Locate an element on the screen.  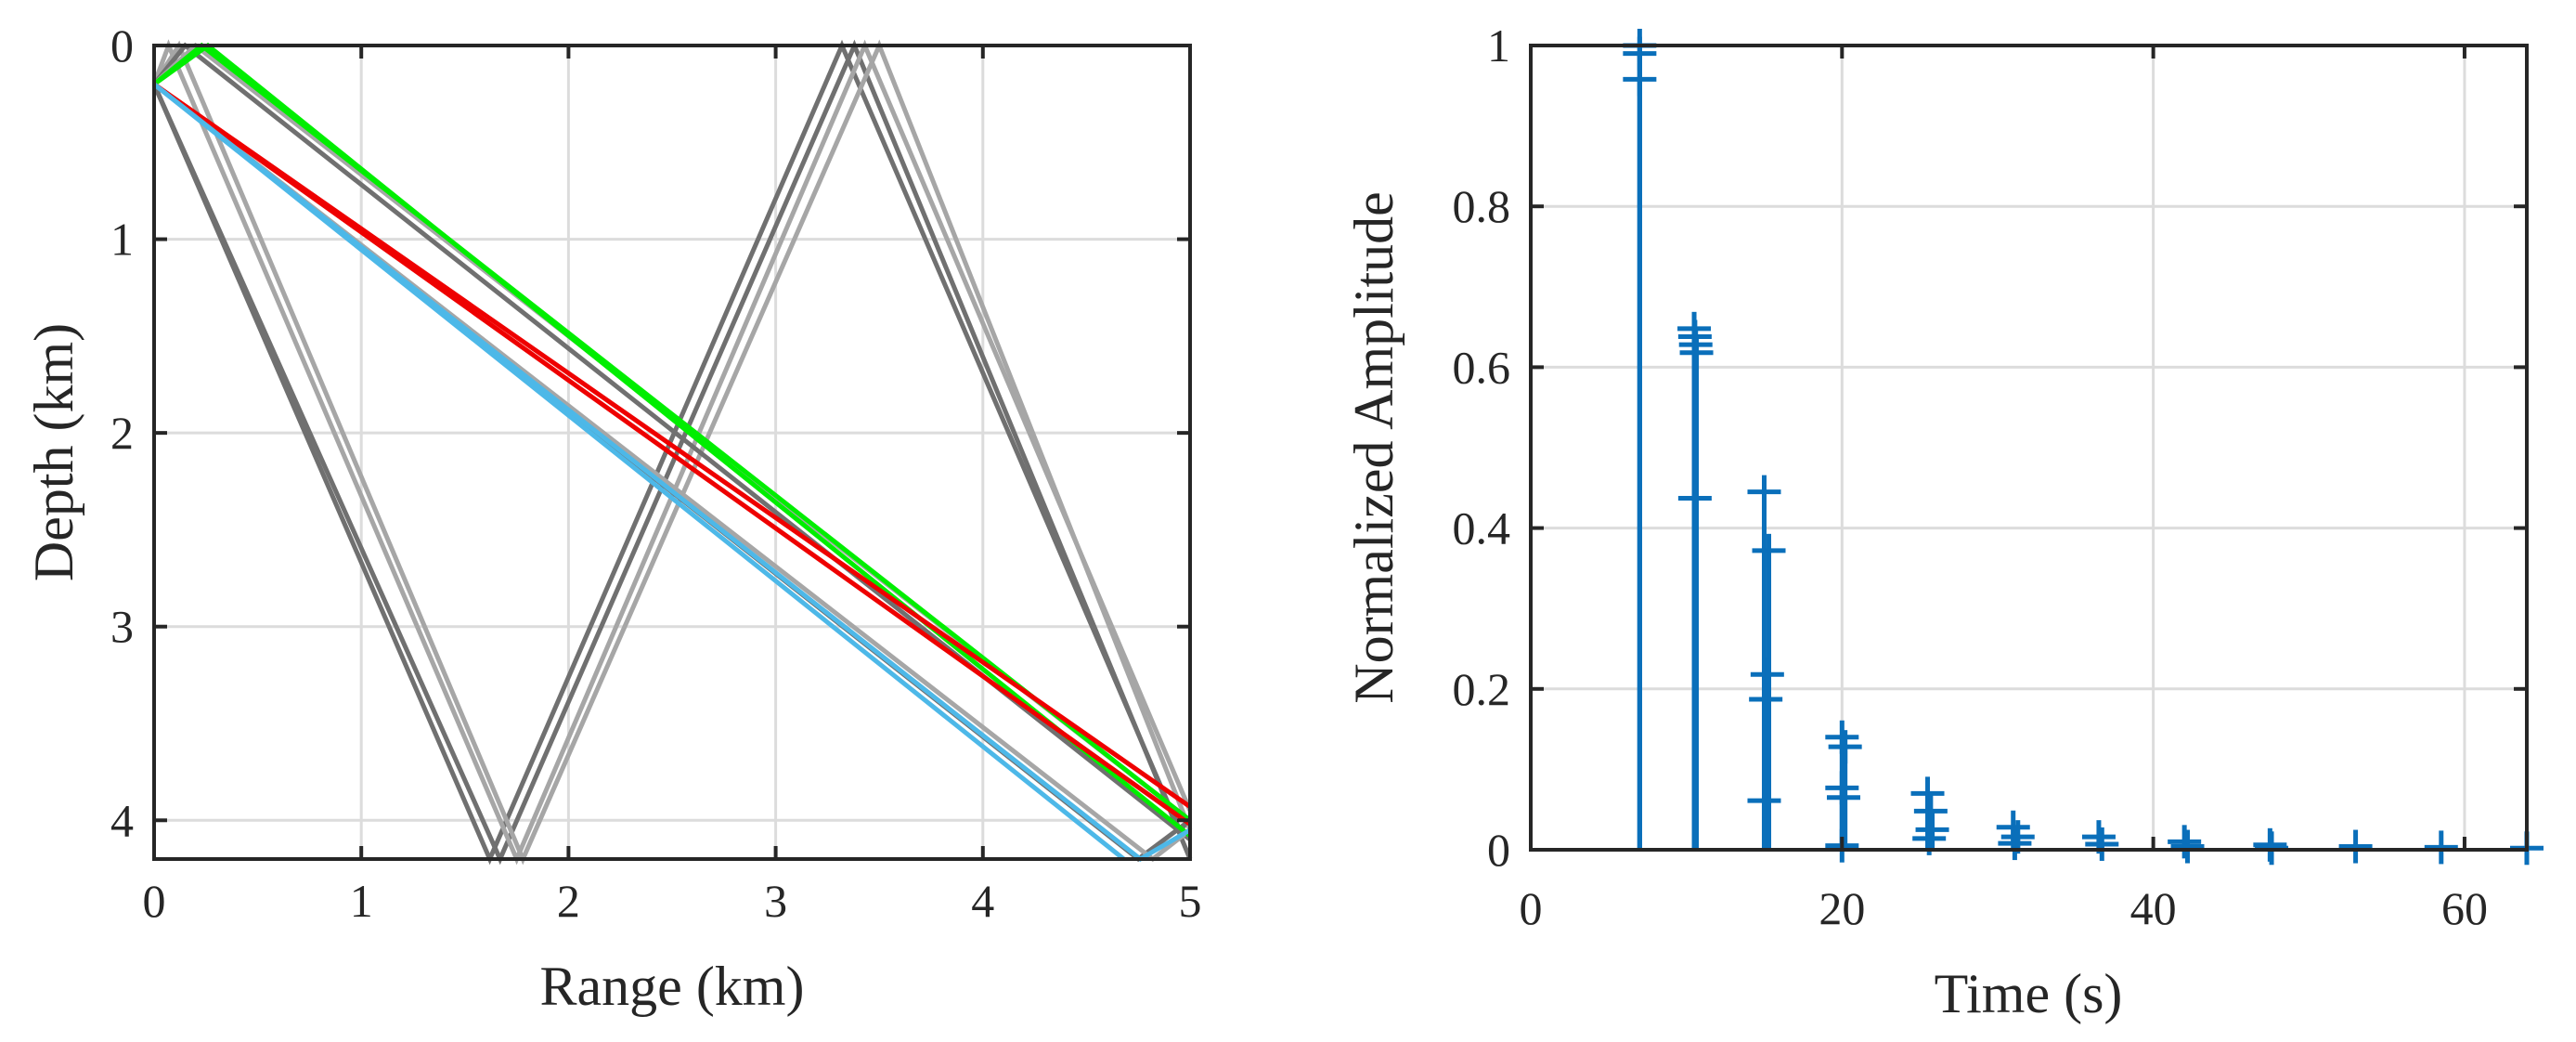
x-tick-label: 4 is located at coordinates (982, 901).